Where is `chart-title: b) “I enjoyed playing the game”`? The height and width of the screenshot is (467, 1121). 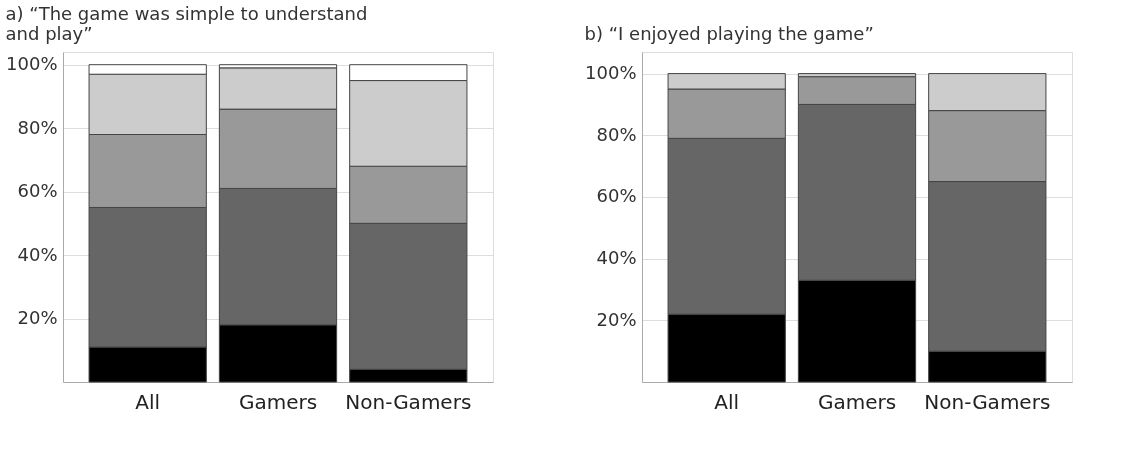
chart-title: b) “I enjoyed playing the game” is located at coordinates (729, 33).